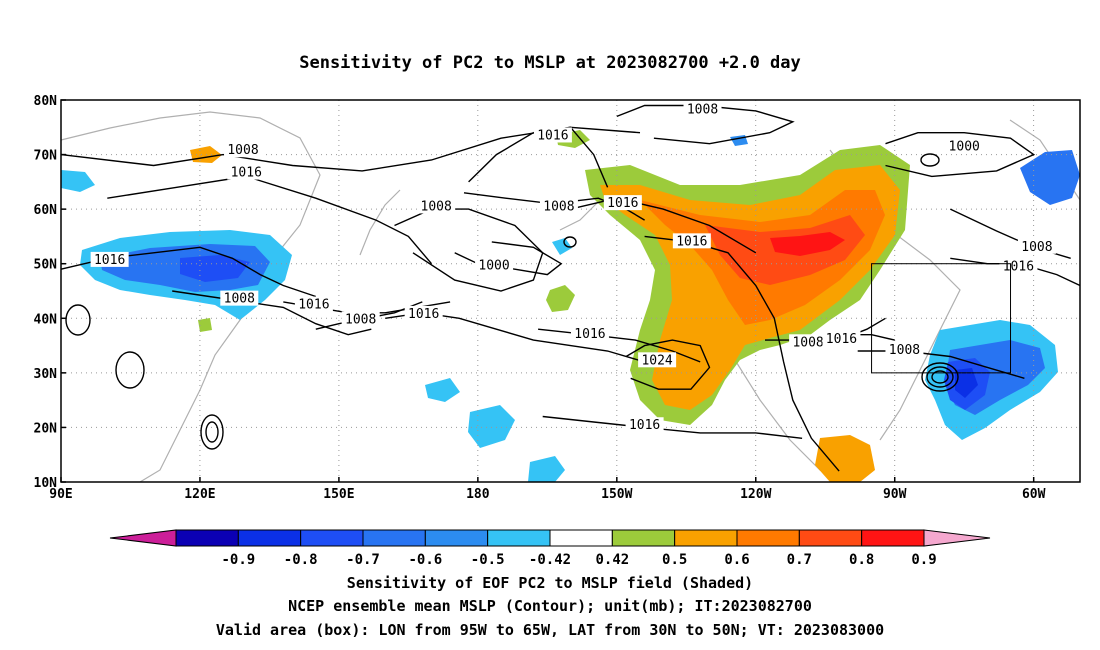 The width and height of the screenshot is (1100, 650). I want to click on colorbar-label: 0.7, so click(799, 560).